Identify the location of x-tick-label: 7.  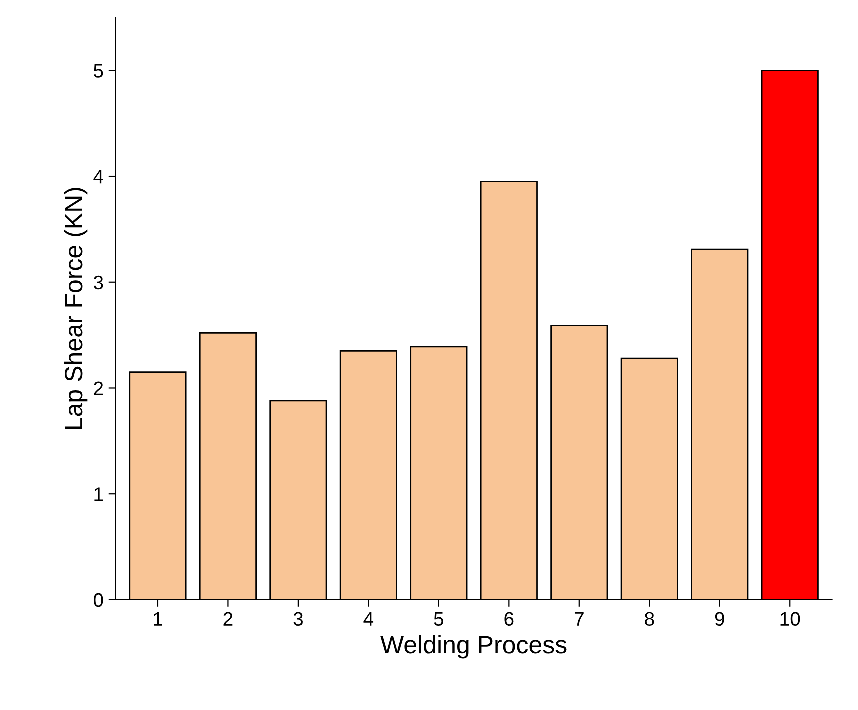
(579, 619).